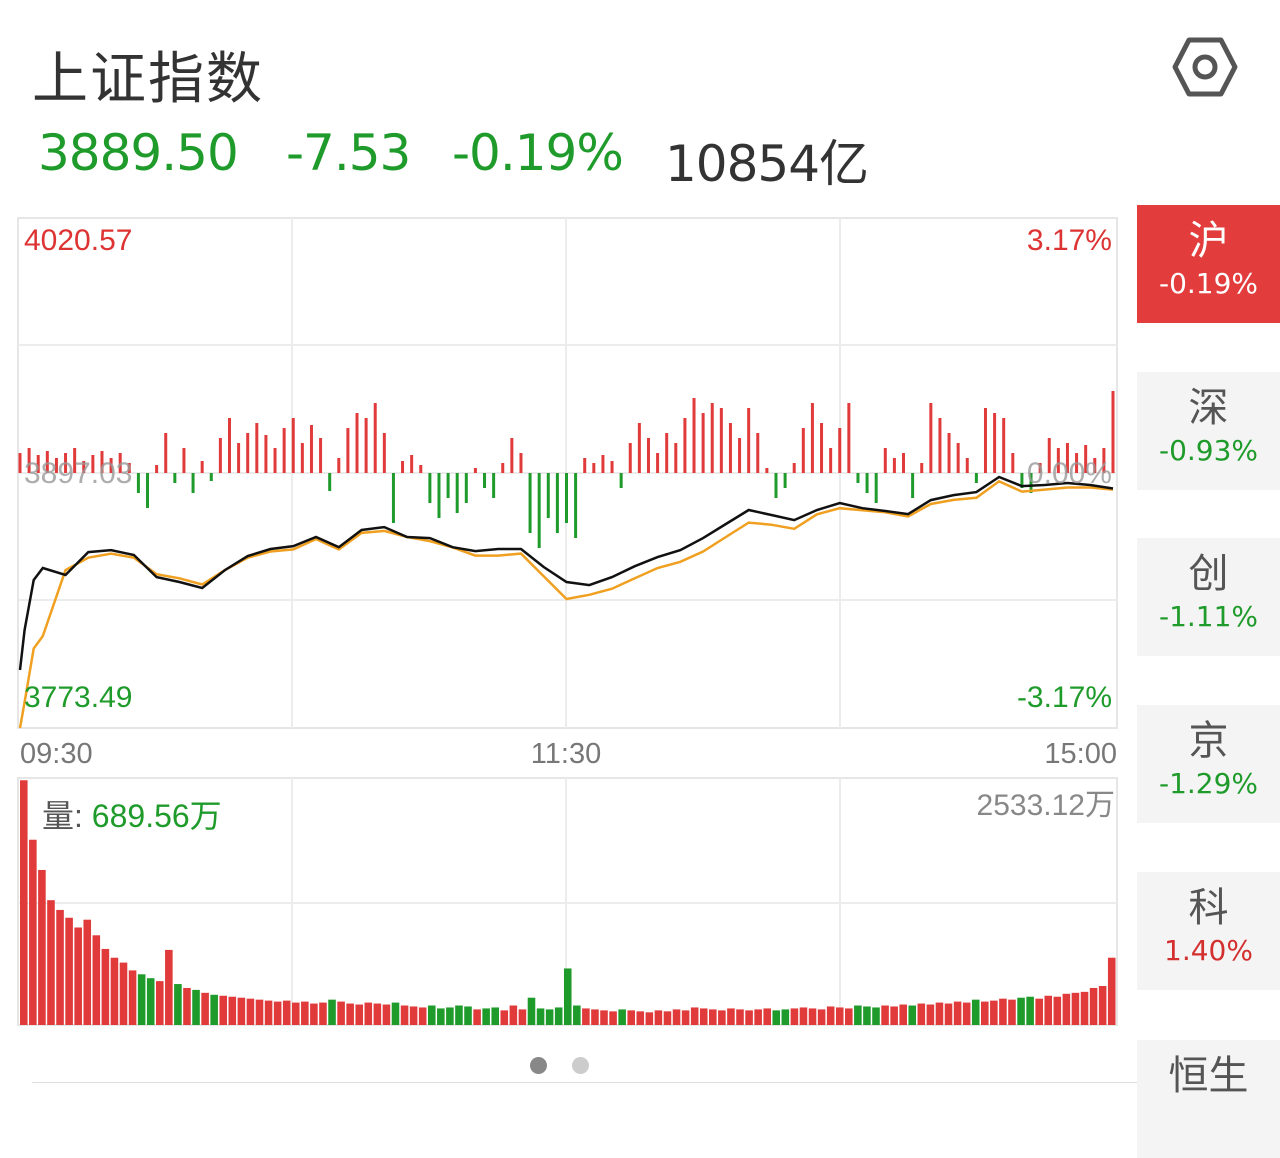 The width and height of the screenshot is (1280, 1158). Describe the element at coordinates (138, 153) in the screenshot. I see `price-value: 3889.50` at that location.